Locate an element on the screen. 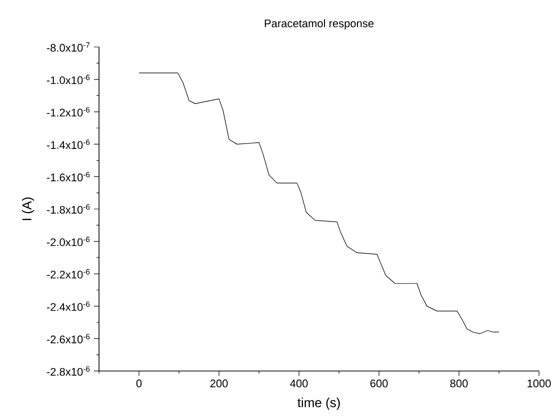 The height and width of the screenshot is (418, 558). y-tick-label: -2.0x10$^{-6}$ is located at coordinates (68, 241).